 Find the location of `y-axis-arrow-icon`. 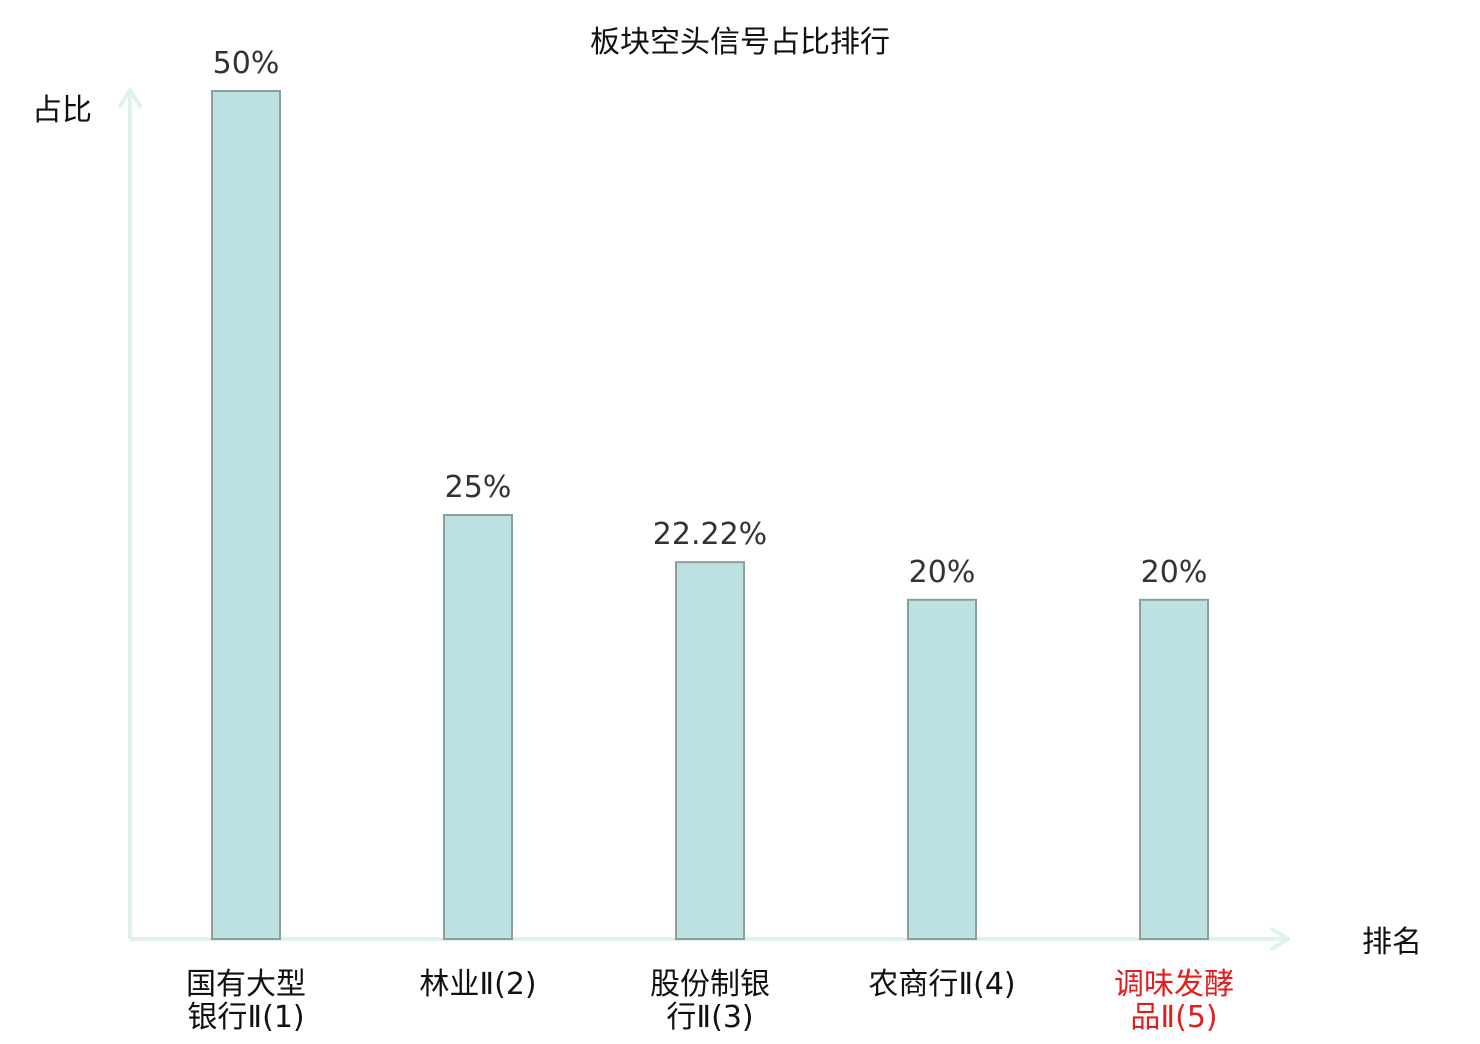

y-axis-arrow-icon is located at coordinates (130, 98).